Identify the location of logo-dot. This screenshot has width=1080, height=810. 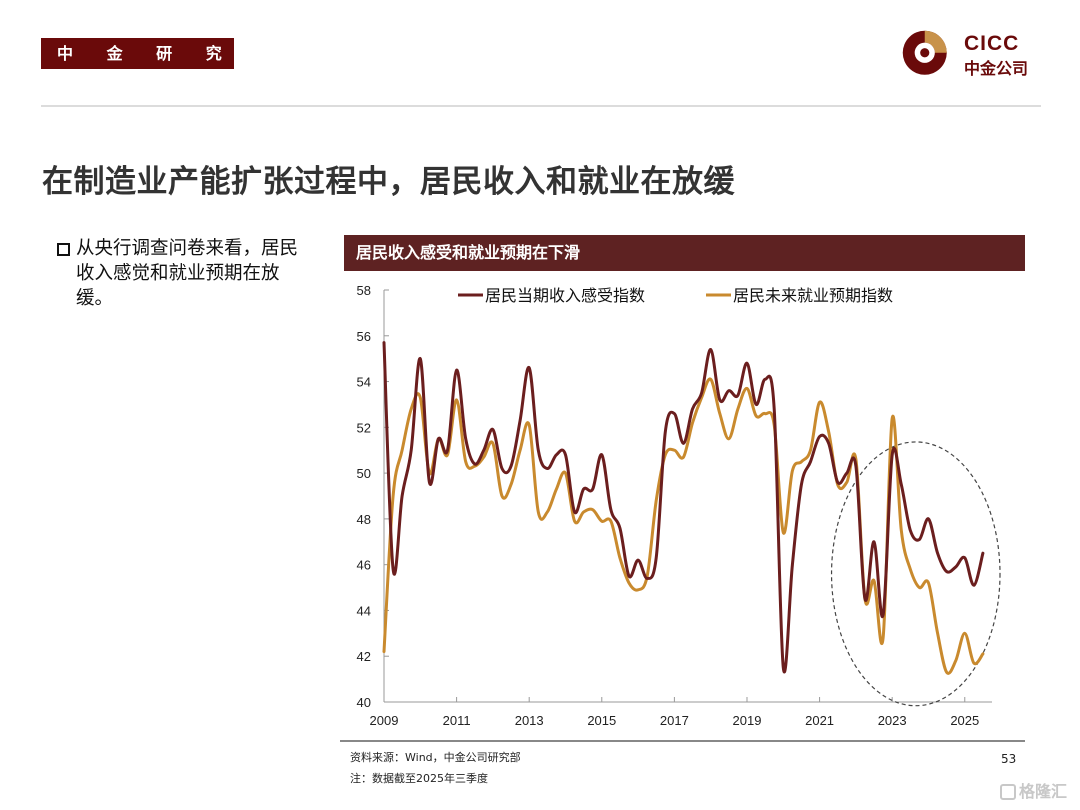
(925, 53).